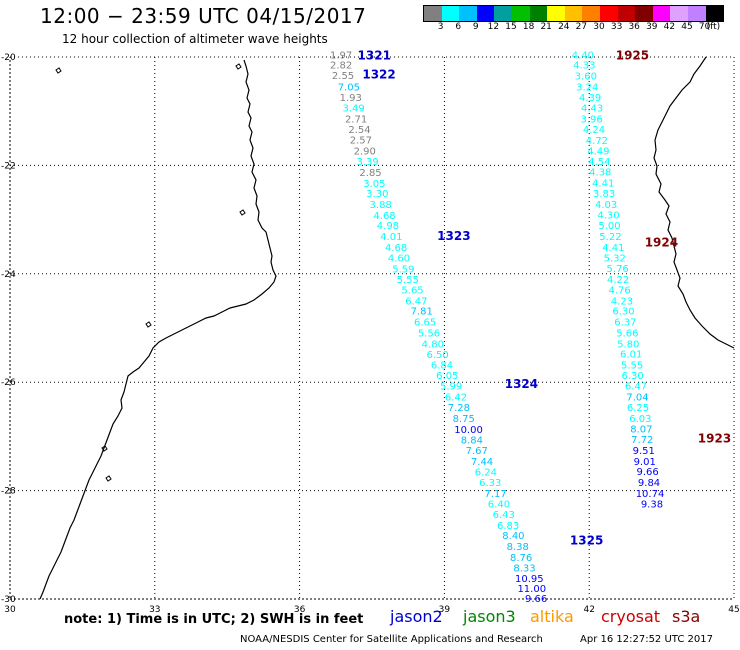 The width and height of the screenshot is (740, 650). I want to click on wave-height-value: 8.84, so click(472, 441).